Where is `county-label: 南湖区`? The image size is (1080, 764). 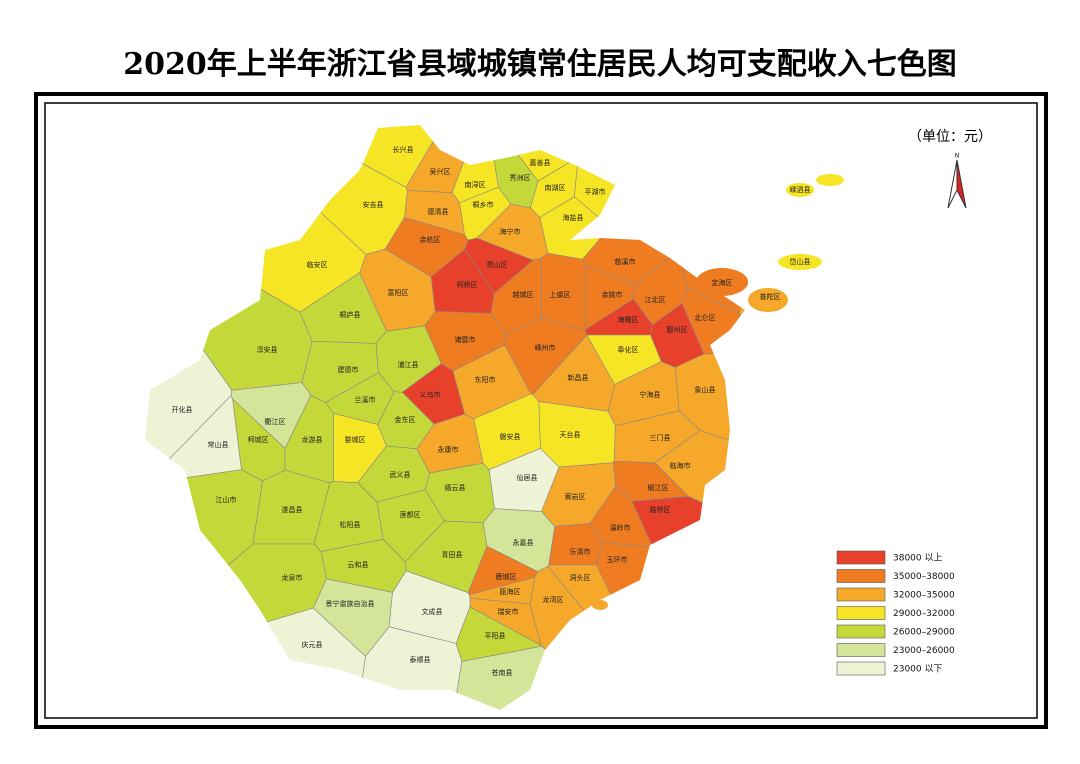 county-label: 南湖区 is located at coordinates (555, 187).